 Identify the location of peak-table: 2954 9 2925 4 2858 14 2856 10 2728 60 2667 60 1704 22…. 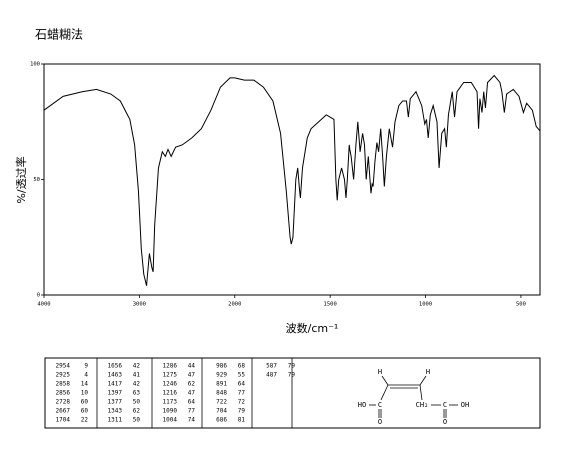
(292, 393).